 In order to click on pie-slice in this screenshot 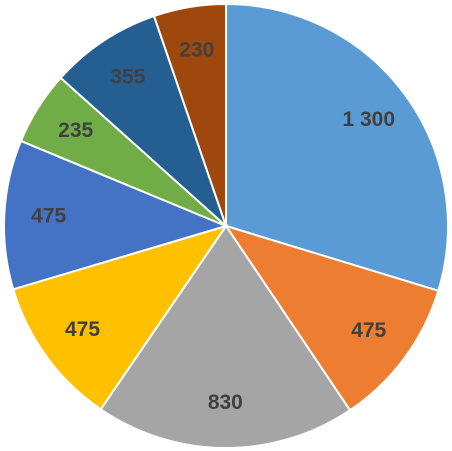, I will do `click(189, 114)`.